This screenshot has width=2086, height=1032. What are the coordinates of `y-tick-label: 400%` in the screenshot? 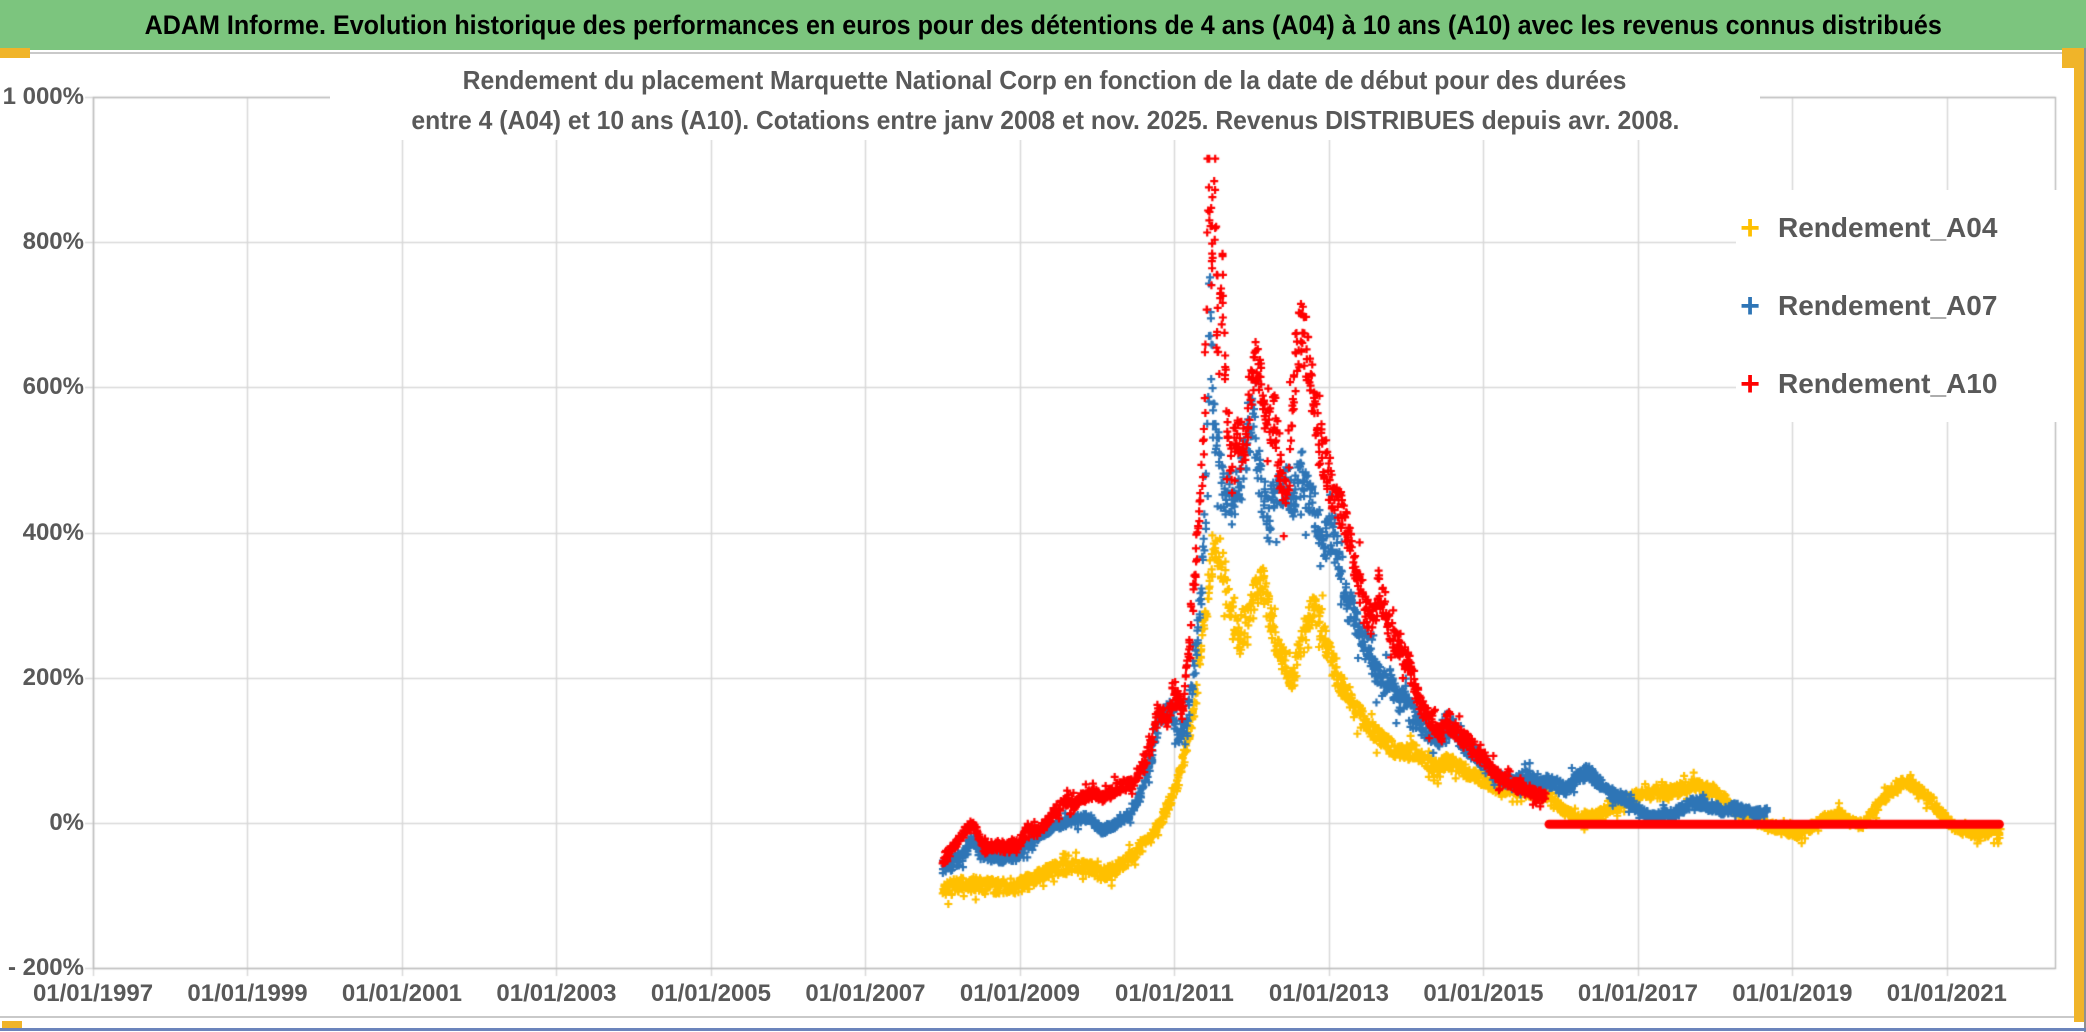 It's located at (53, 532).